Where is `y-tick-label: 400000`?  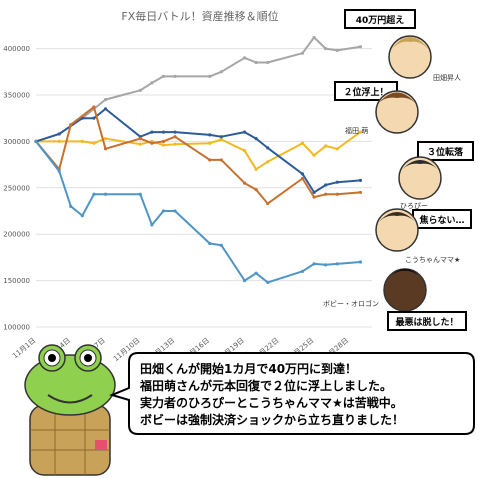
y-tick-label: 400000 is located at coordinates (16, 49).